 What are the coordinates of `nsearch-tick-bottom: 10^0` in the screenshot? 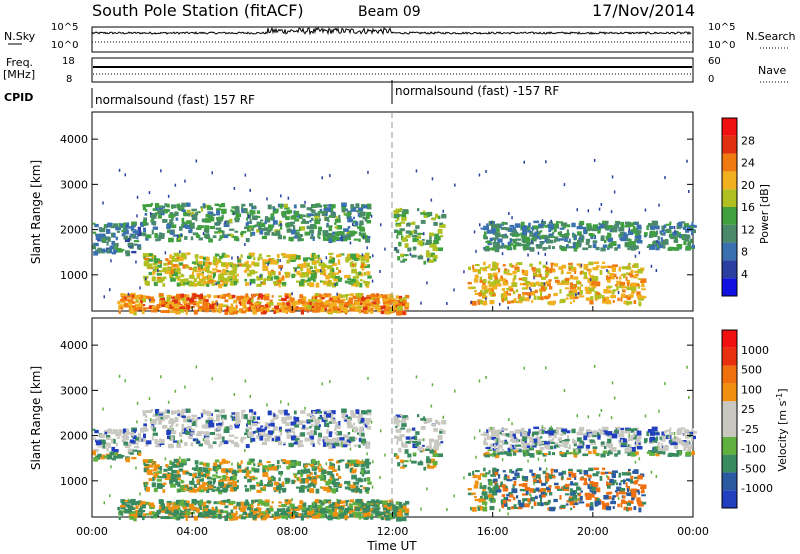 It's located at (721, 45).